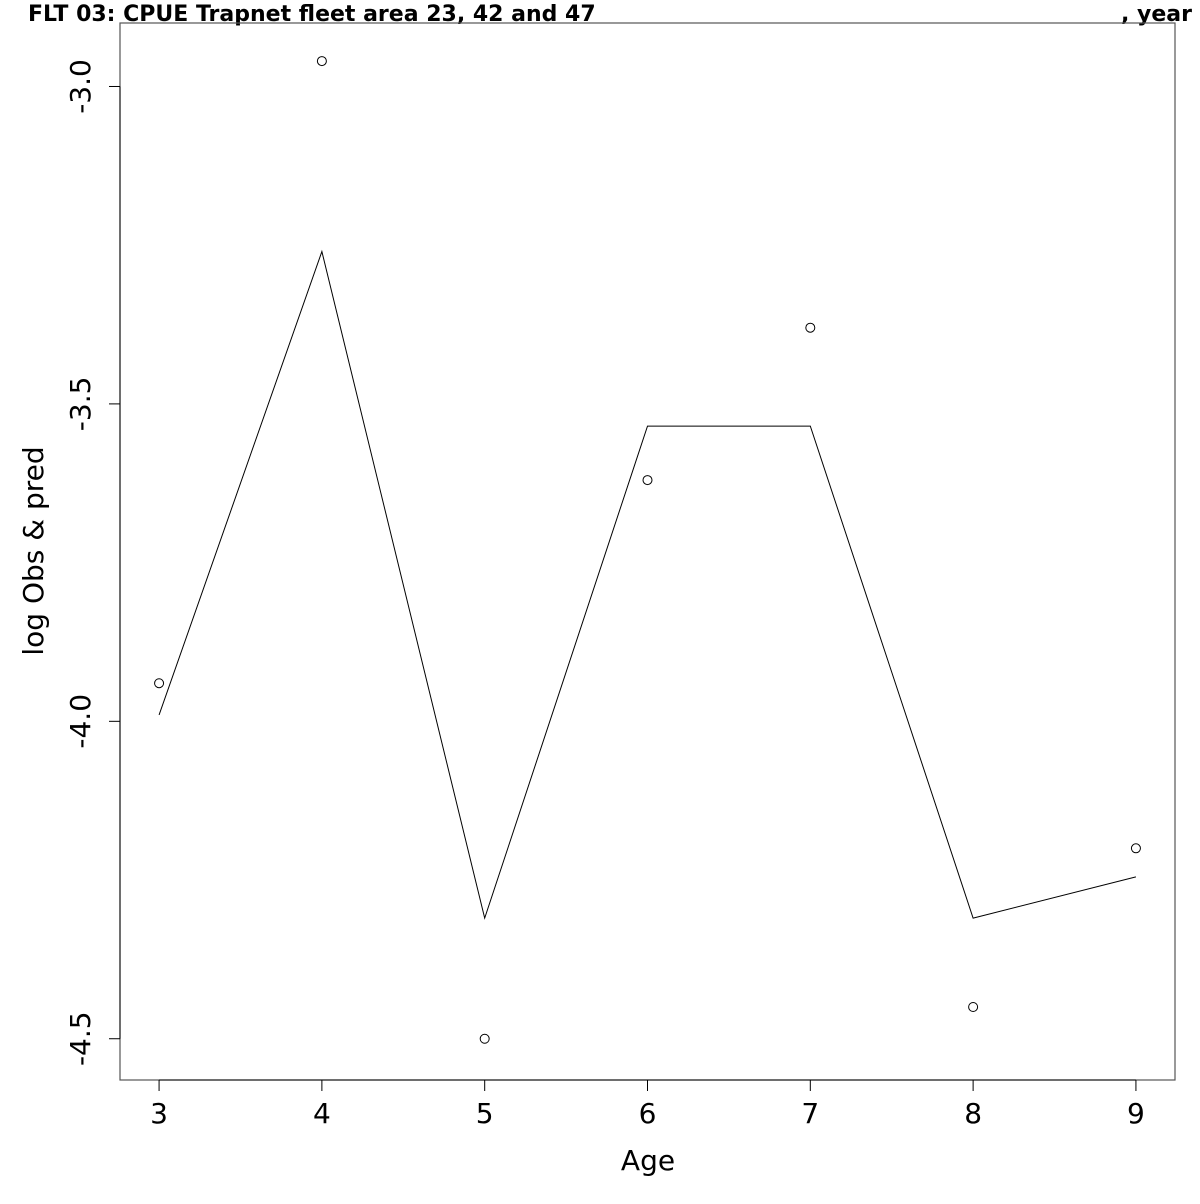  Describe the element at coordinates (322, 1113) in the screenshot. I see `x-tick-label: 4` at that location.